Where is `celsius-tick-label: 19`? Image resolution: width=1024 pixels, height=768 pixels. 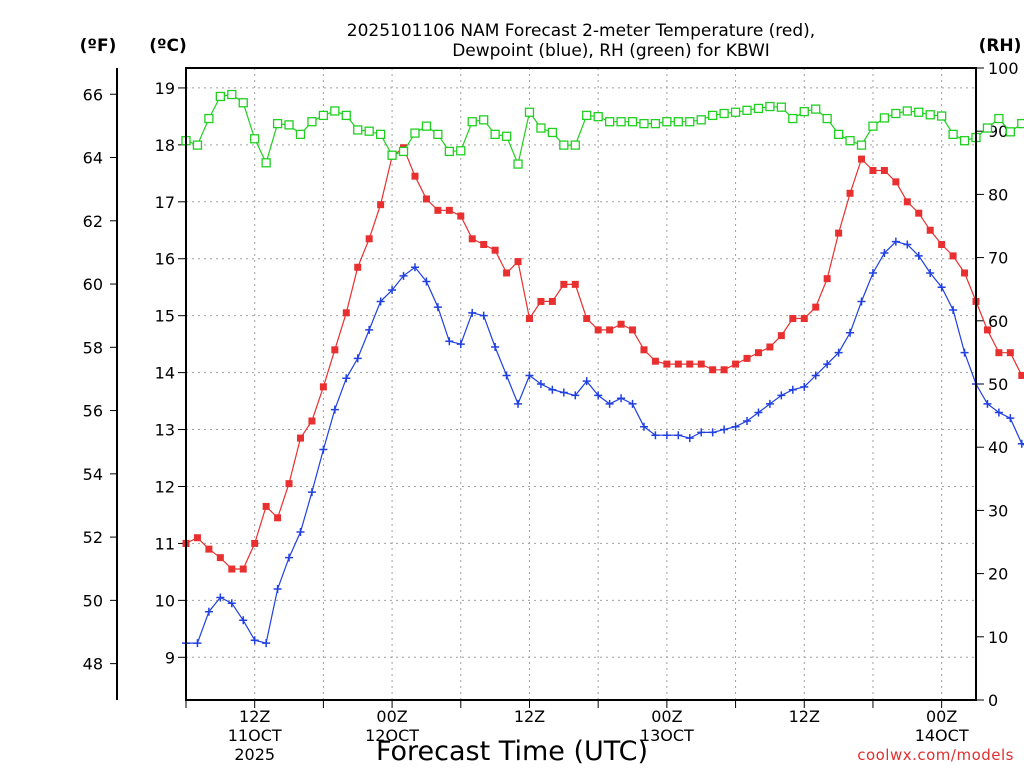
celsius-tick-label: 19 is located at coordinates (165, 88).